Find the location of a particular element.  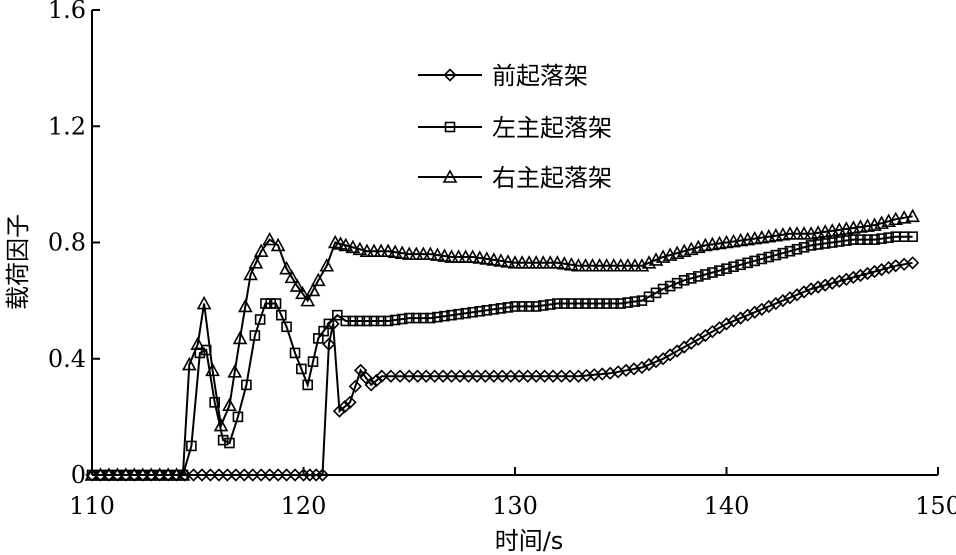

x-tick-label: 130 is located at coordinates (515, 506).